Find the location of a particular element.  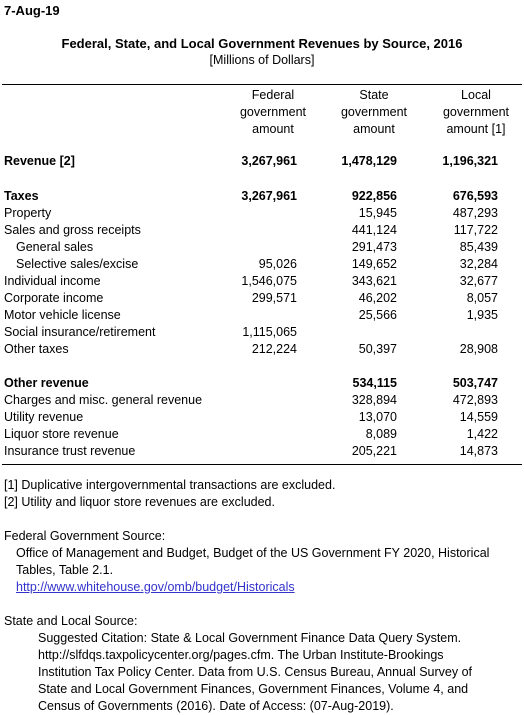

row-label: Taxes is located at coordinates (21, 196).